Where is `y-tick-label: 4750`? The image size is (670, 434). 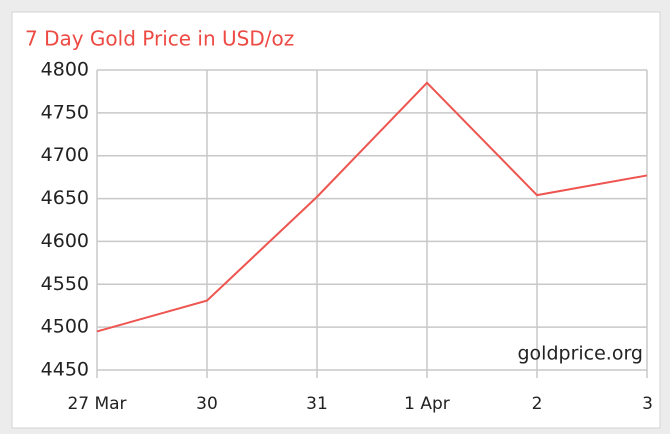
y-tick-label: 4750 is located at coordinates (65, 112).